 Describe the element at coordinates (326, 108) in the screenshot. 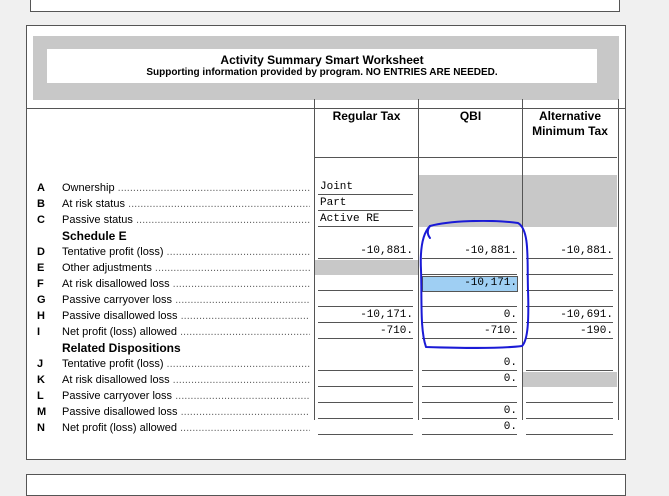

I see `divider` at that location.